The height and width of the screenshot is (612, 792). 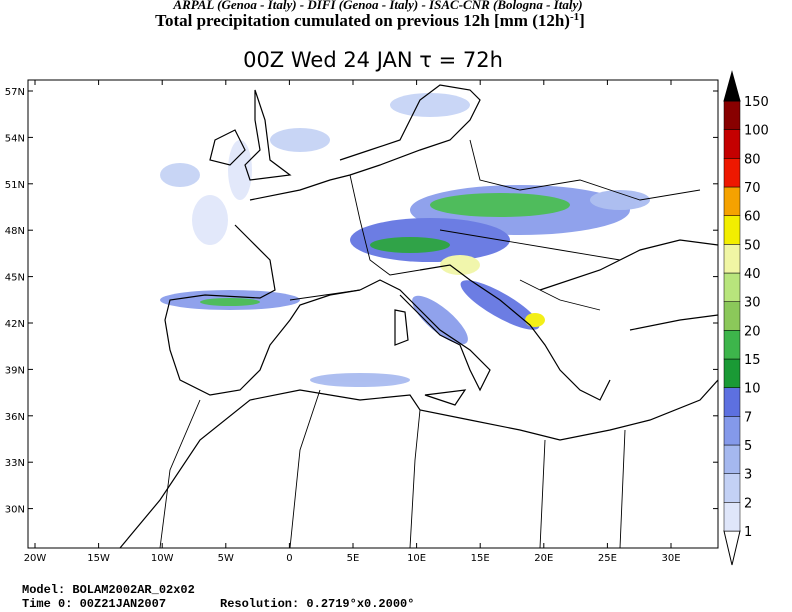 What do you see at coordinates (752, 360) in the screenshot?
I see `colorbar-label: 15` at bounding box center [752, 360].